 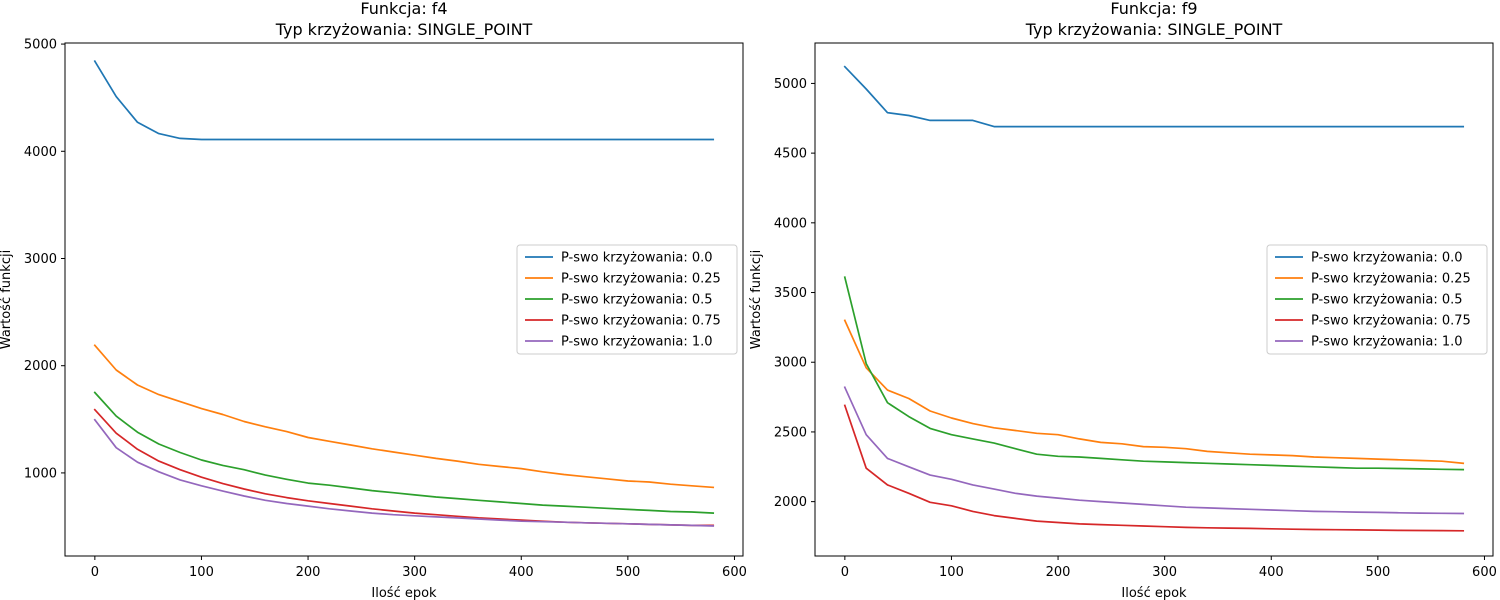 What do you see at coordinates (403, 9) in the screenshot?
I see `chart-title: Funkcja: f4` at bounding box center [403, 9].